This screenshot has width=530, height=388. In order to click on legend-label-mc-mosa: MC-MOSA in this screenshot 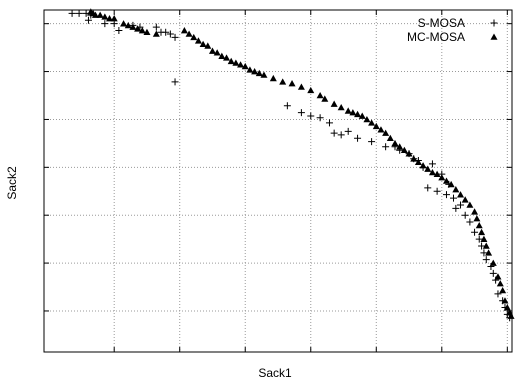, I will do `click(436, 37)`.